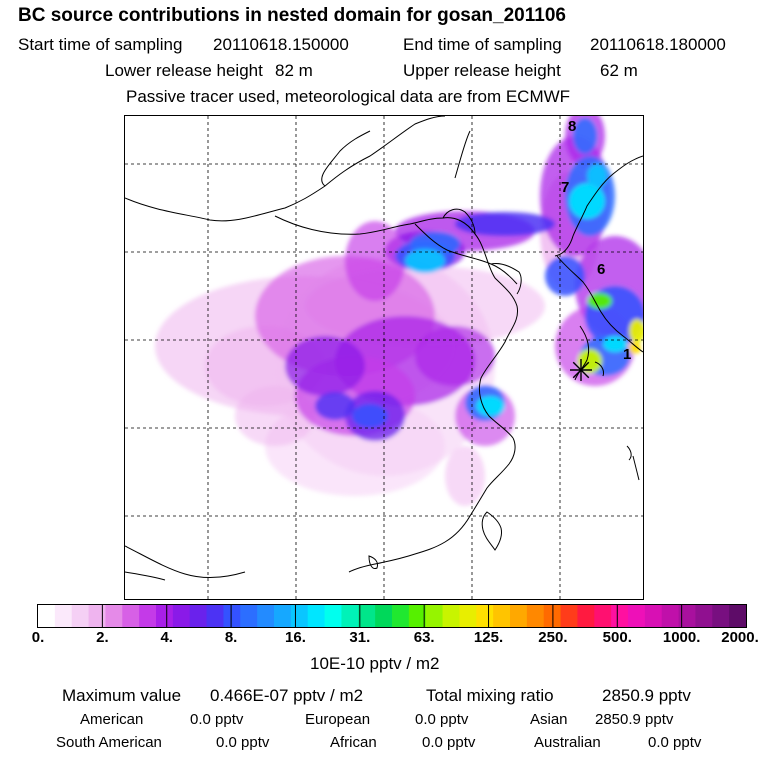 This screenshot has height=768, width=768. I want to click on colorbar-tick-label: 1000., so click(681, 637).